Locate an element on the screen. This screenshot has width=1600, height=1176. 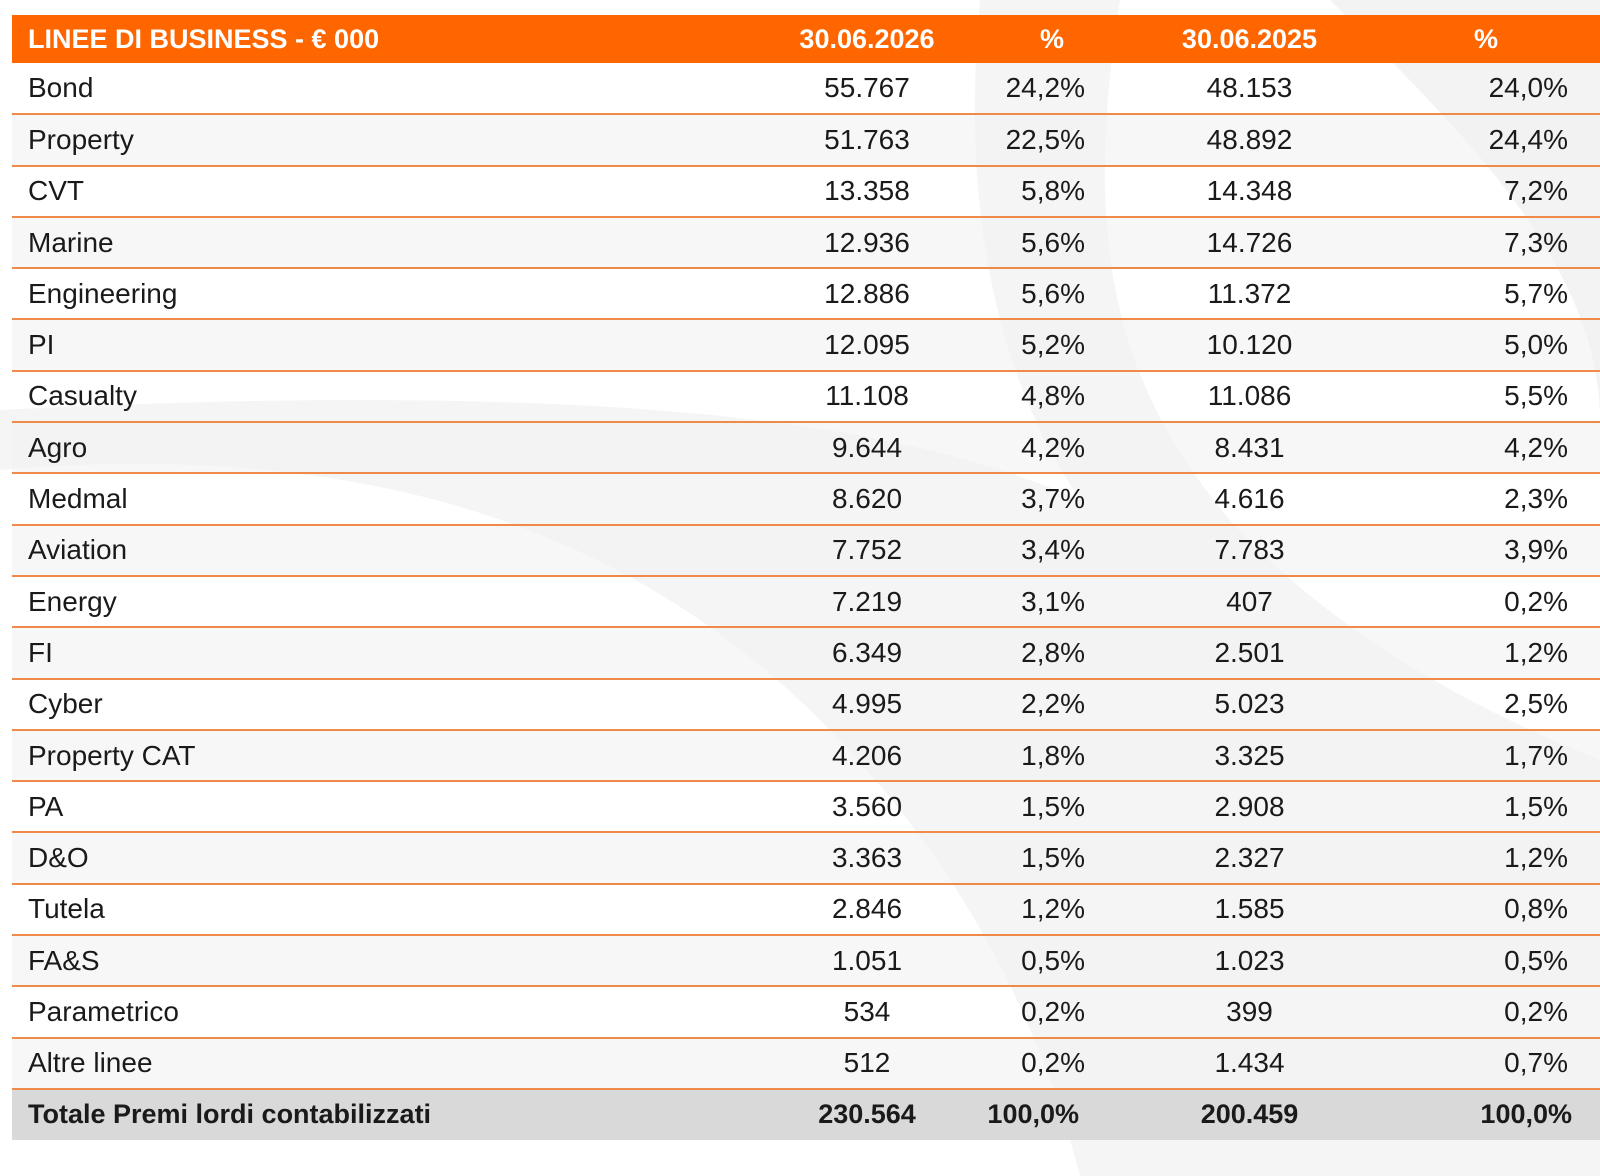
row-label: FI is located at coordinates (40, 652).